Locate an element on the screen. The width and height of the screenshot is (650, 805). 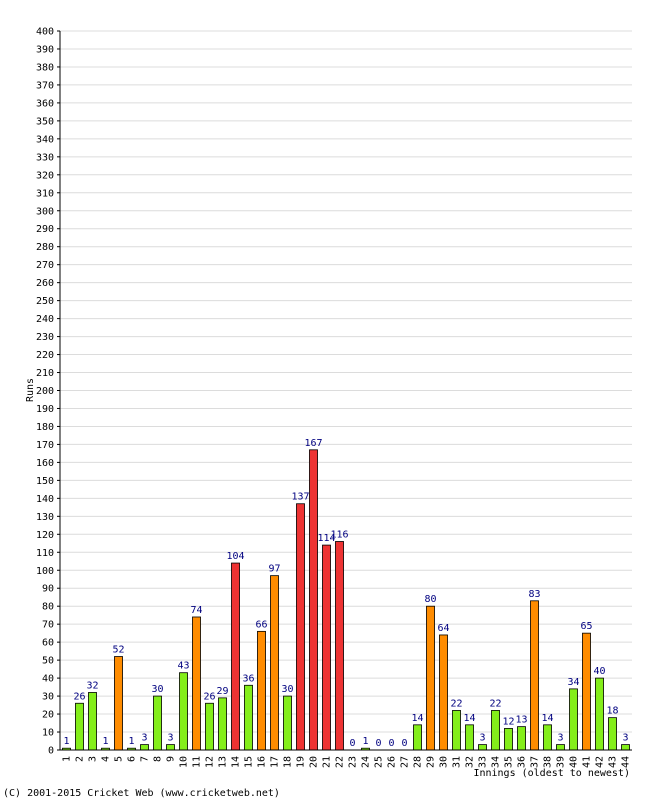
x-tick-label: 24 is located at coordinates (366, 762).